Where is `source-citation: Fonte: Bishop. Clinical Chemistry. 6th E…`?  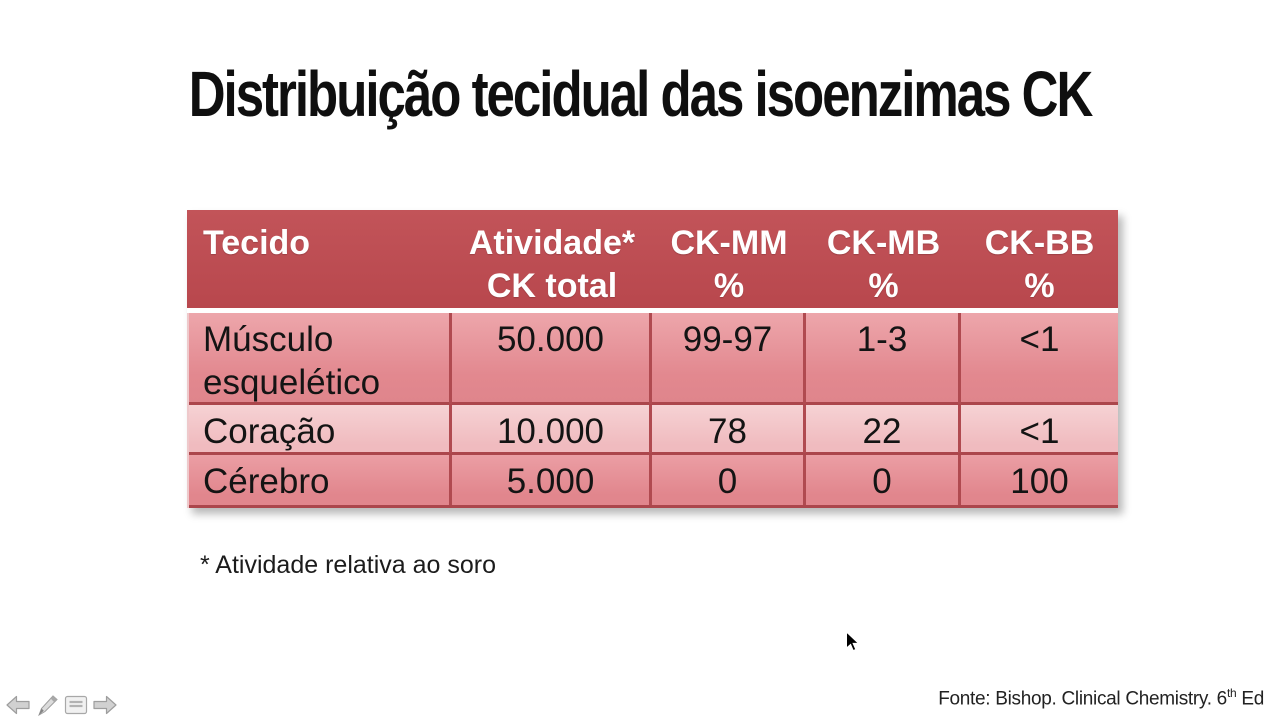
source-citation: Fonte: Bishop. Clinical Chemistry. 6th E… is located at coordinates (1101, 698).